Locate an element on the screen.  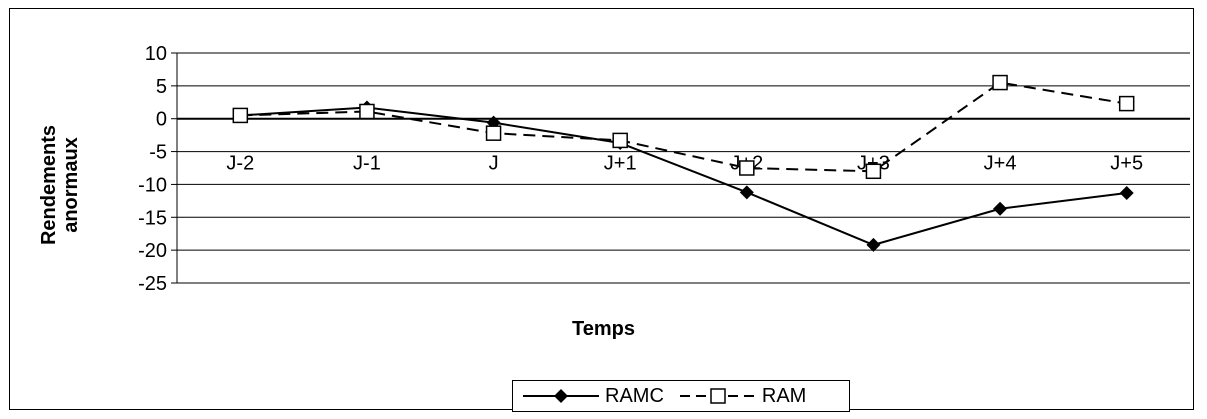
x-tick-label: J-1 is located at coordinates (367, 164).